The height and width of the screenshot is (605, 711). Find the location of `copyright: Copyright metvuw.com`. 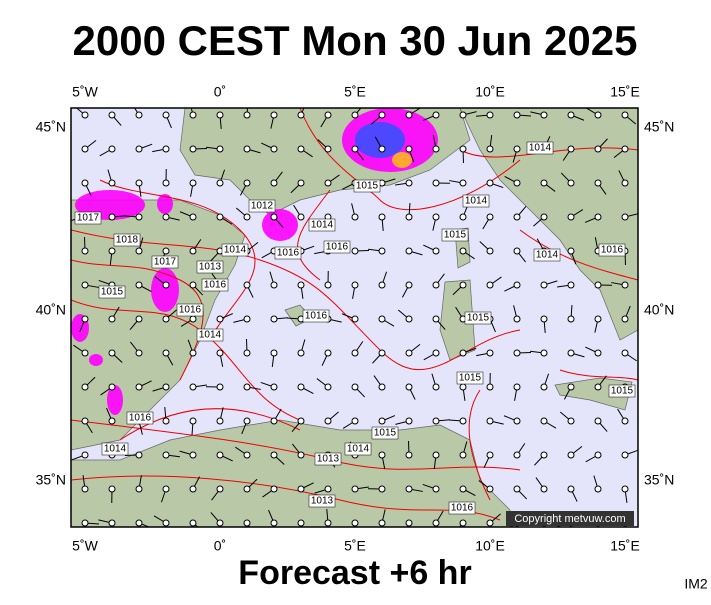

copyright: Copyright metvuw.com is located at coordinates (569, 519).